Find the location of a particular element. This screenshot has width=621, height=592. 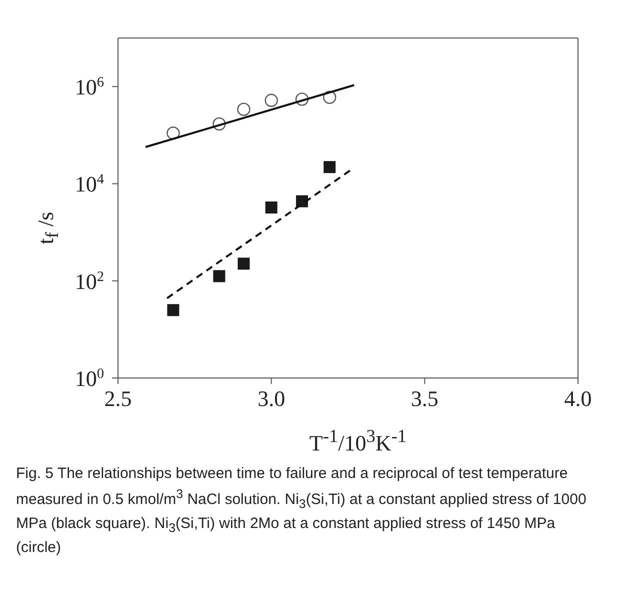

y-tick-label: 10$^{6}$ is located at coordinates (89, 87).